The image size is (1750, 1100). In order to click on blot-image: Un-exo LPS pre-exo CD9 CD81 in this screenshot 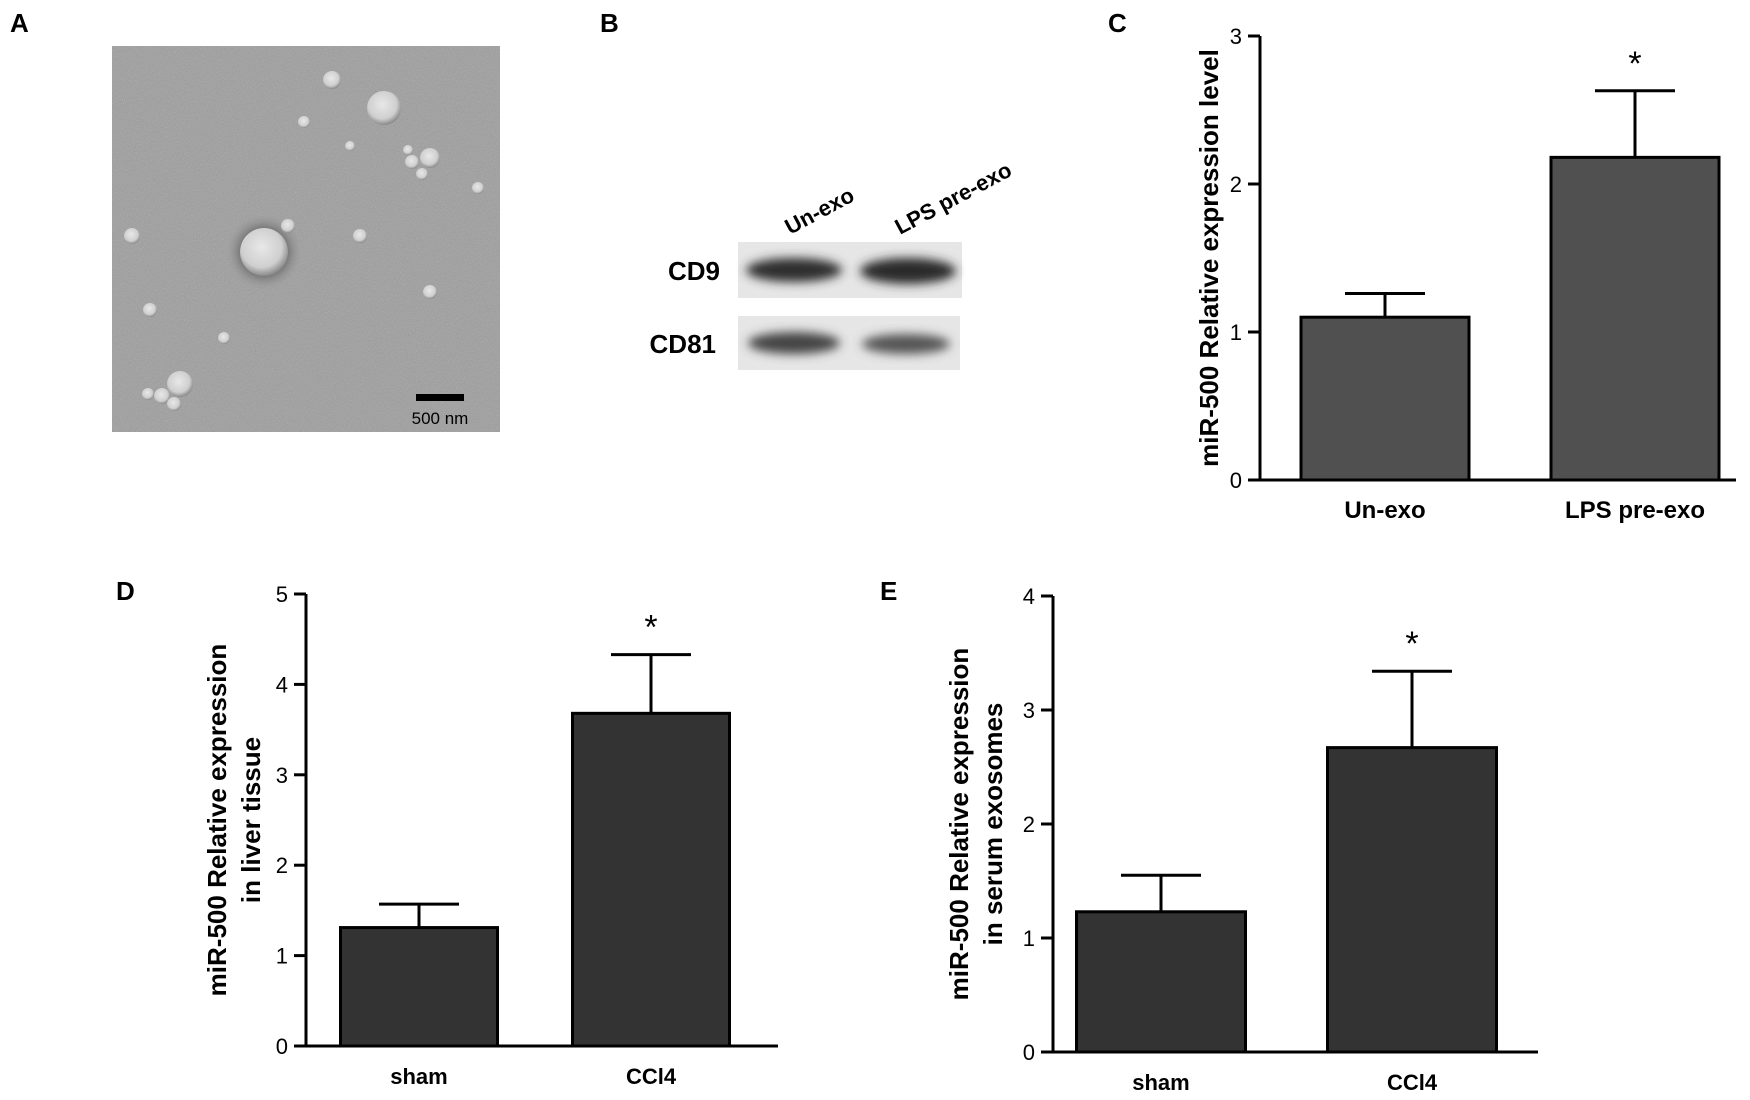, I will do `click(833, 263)`.